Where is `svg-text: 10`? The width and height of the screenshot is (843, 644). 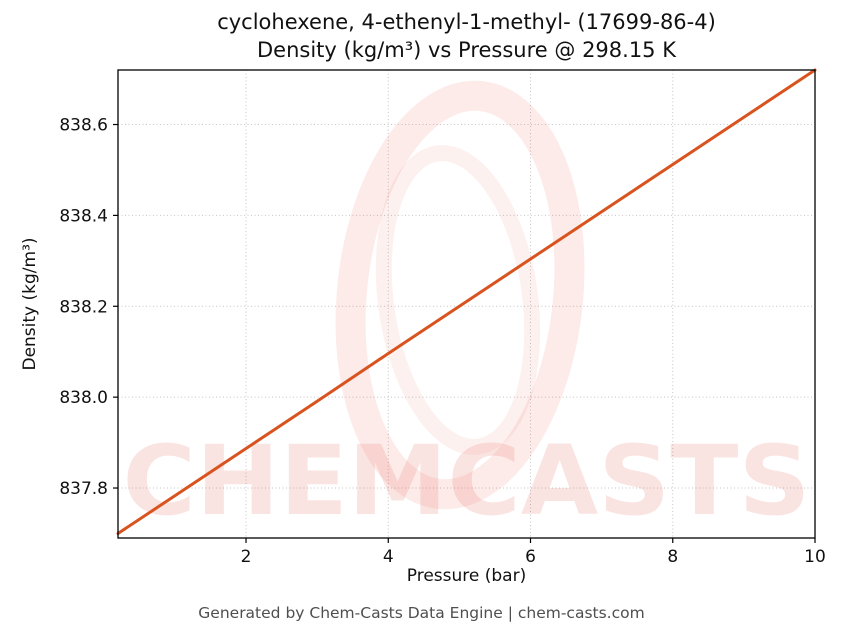
svg-text: 10 is located at coordinates (815, 557).